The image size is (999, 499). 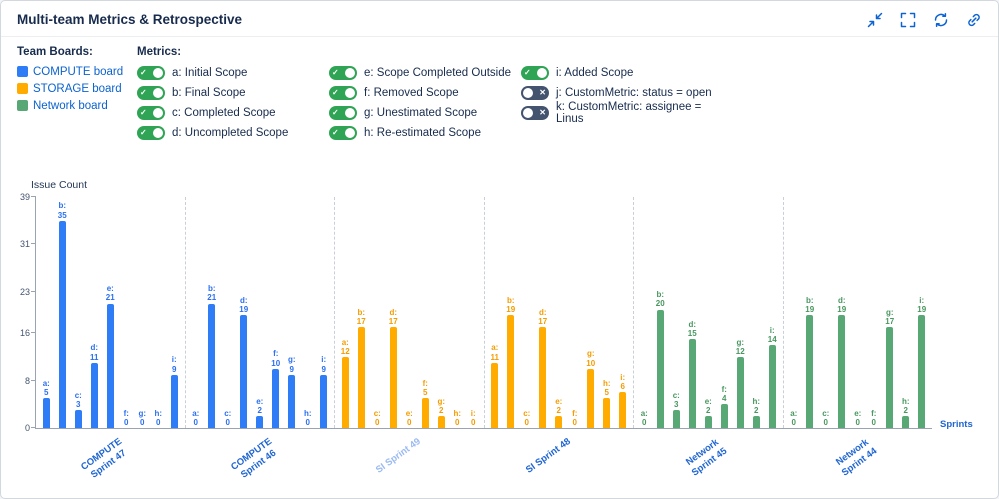 I want to click on bar-slot: f: 10, so click(x=276, y=312).